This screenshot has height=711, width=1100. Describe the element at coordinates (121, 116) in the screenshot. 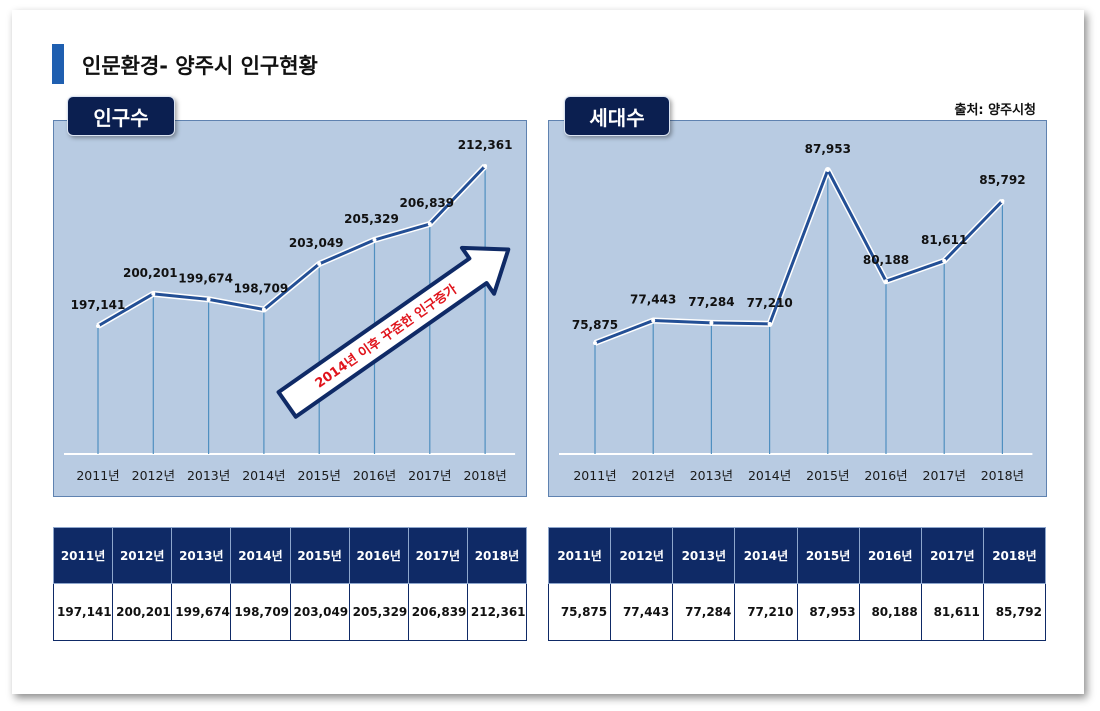

I see `population-chart-title: 인구수` at that location.